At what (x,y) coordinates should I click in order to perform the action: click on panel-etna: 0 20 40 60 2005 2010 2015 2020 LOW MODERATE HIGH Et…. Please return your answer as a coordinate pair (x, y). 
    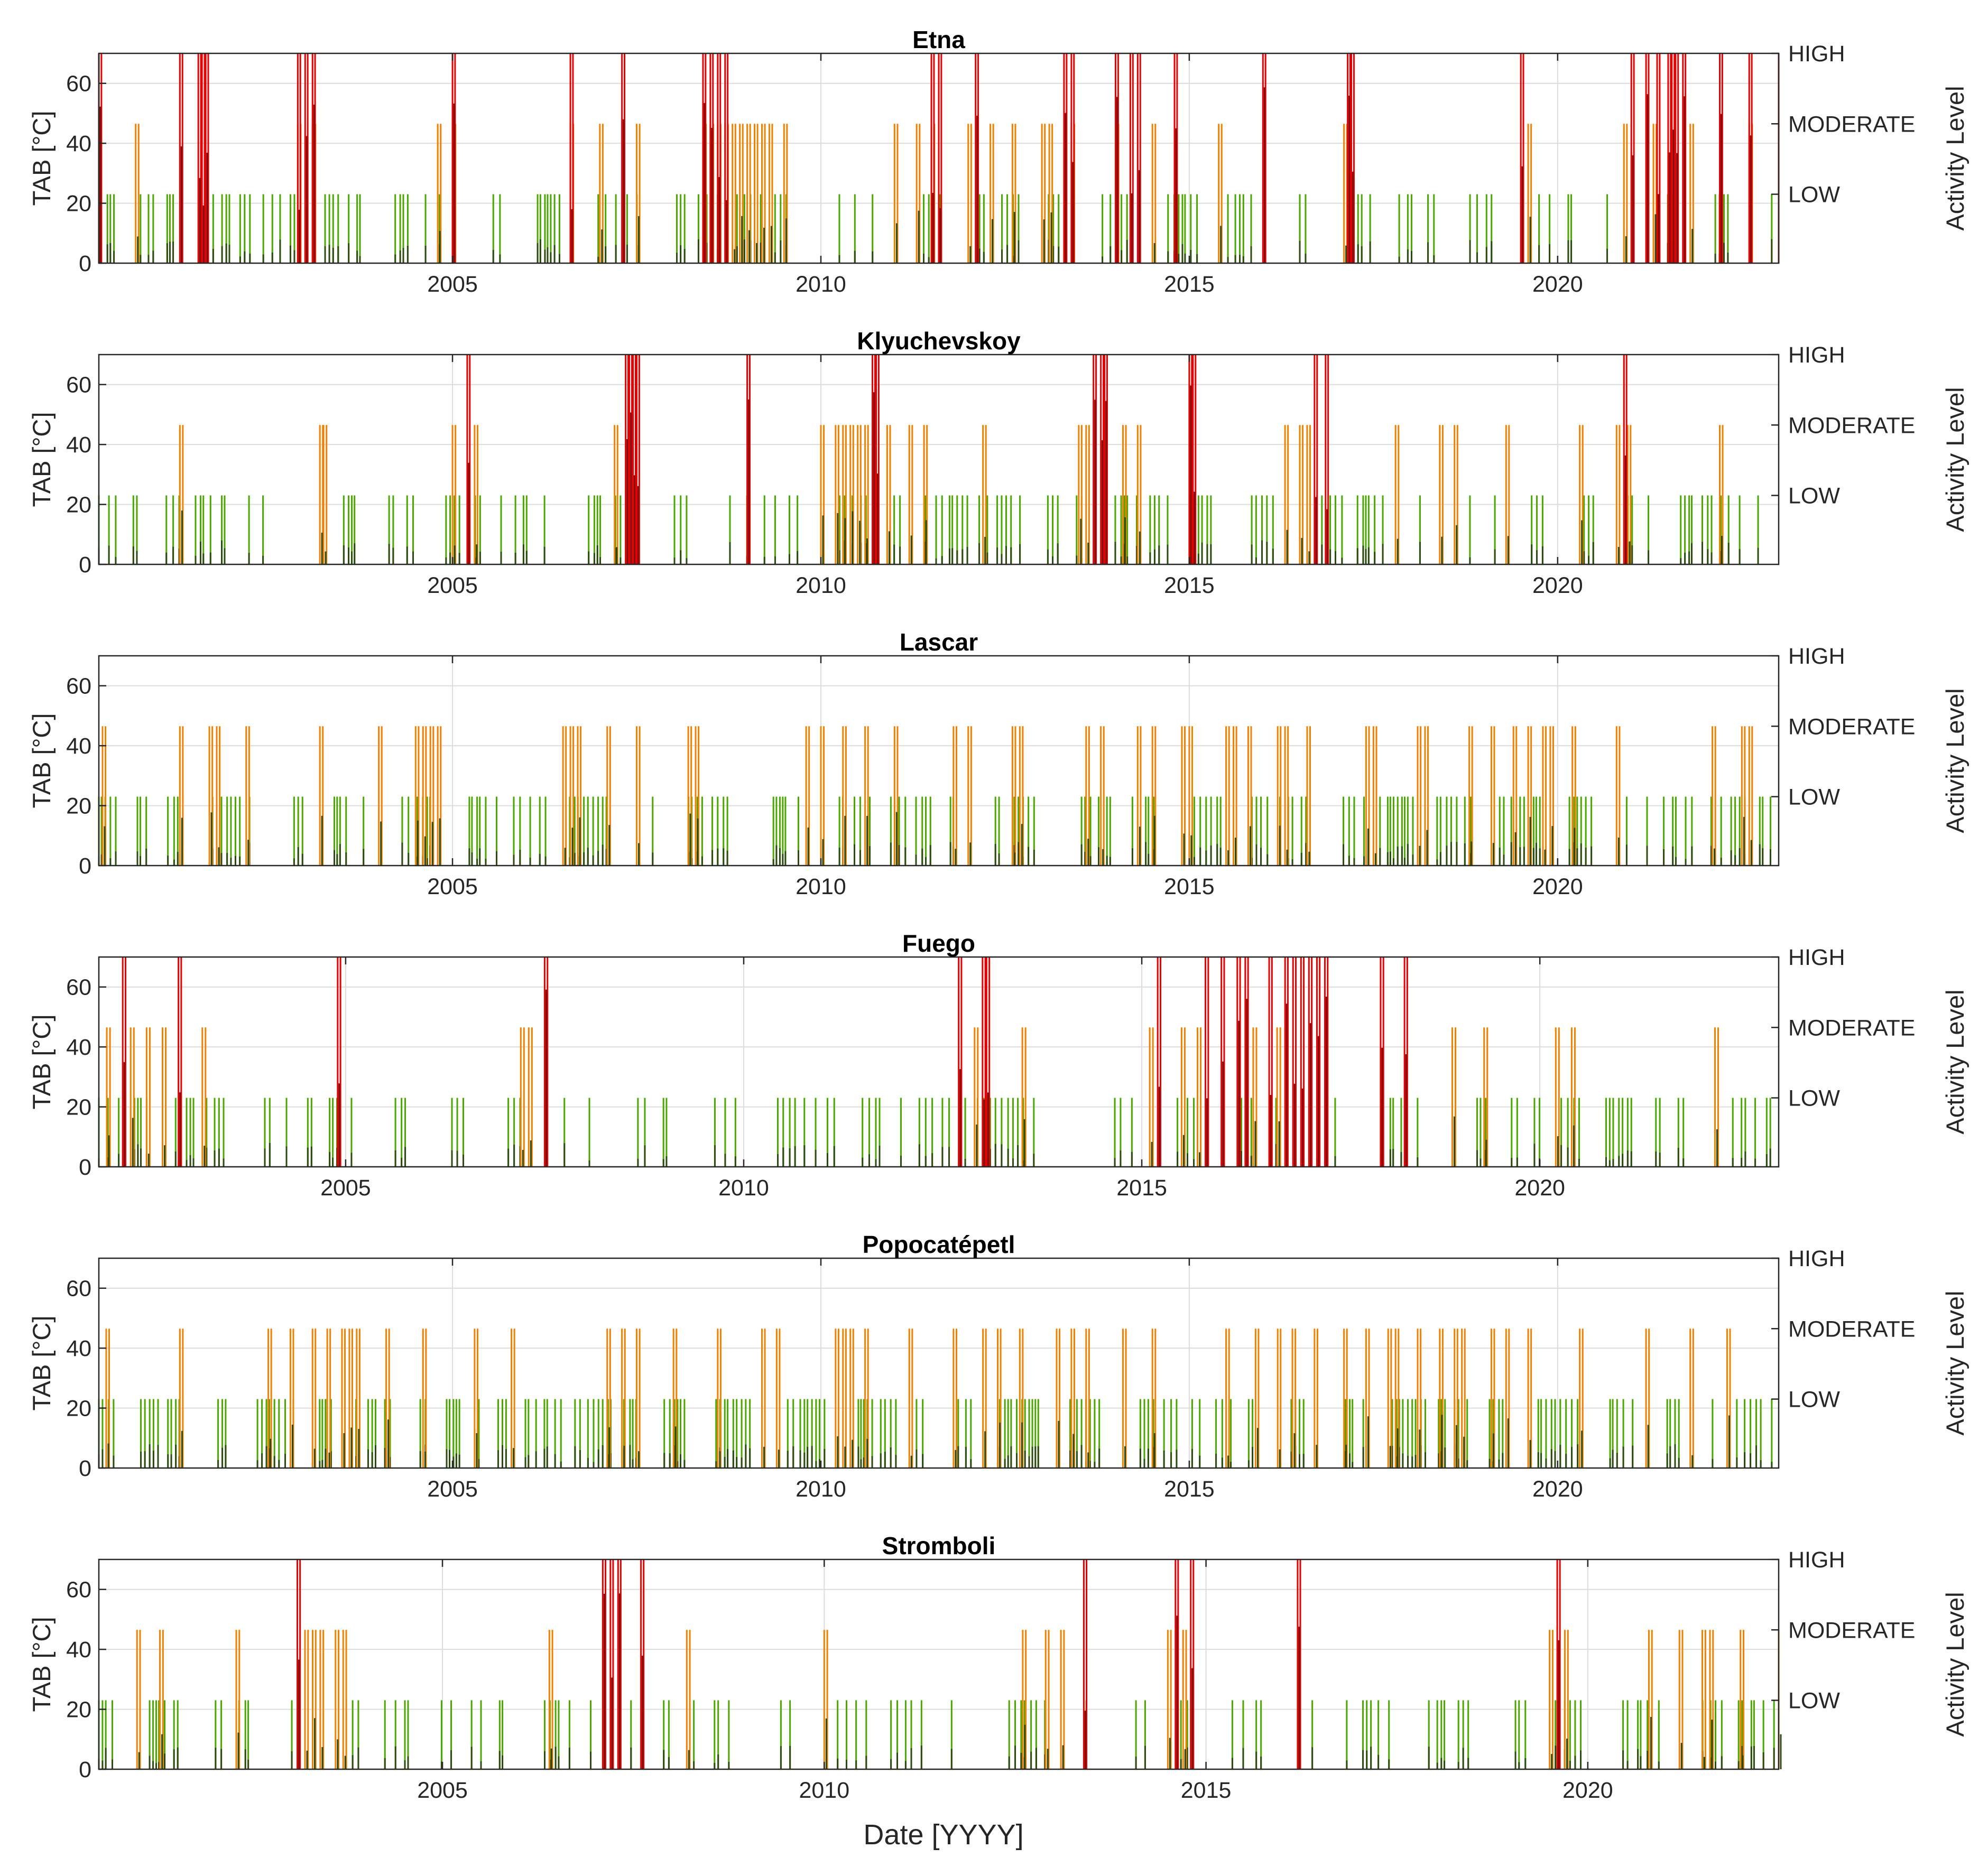
    Looking at the image, I should click on (998, 161).